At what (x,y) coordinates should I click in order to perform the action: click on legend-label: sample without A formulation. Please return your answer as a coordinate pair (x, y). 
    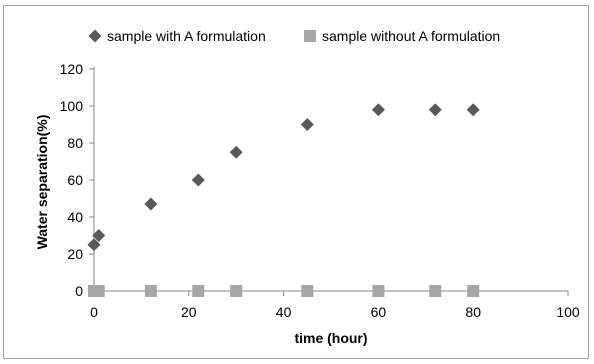
    Looking at the image, I should click on (411, 36).